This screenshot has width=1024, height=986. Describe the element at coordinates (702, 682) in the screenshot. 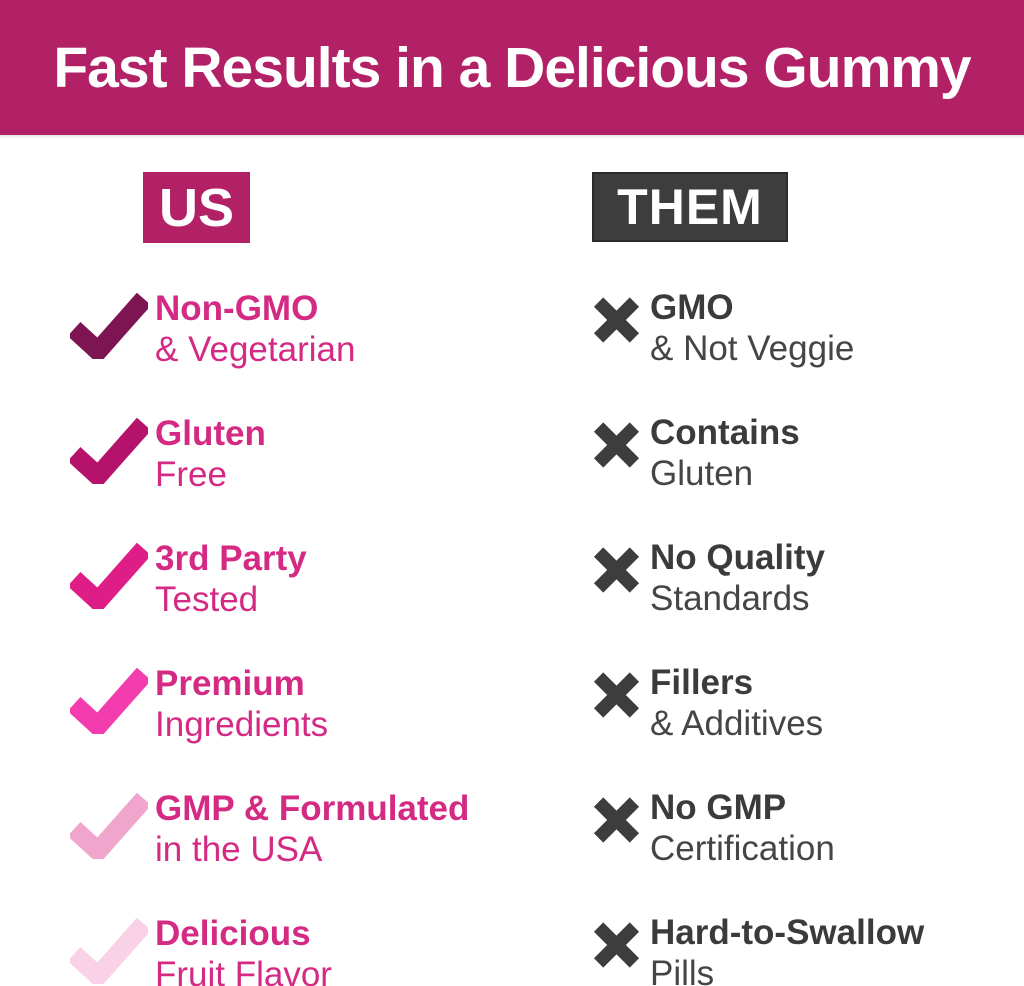

I see `item-title: Fillers` at that location.